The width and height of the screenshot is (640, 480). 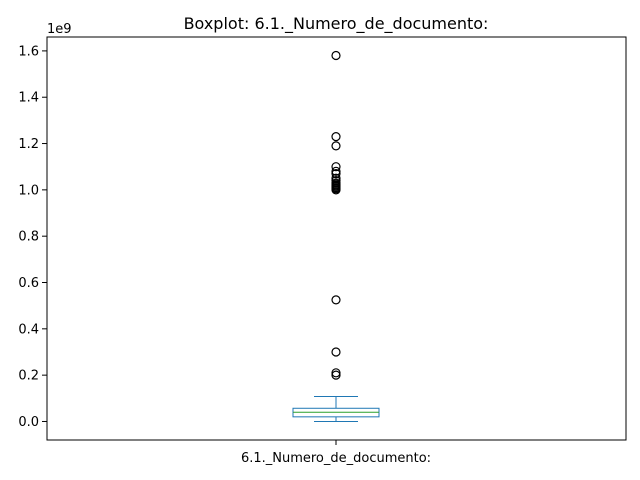 I want to click on chart-title: Boxplot: 6.1._Numero_de_documento:, so click(x=336, y=24).